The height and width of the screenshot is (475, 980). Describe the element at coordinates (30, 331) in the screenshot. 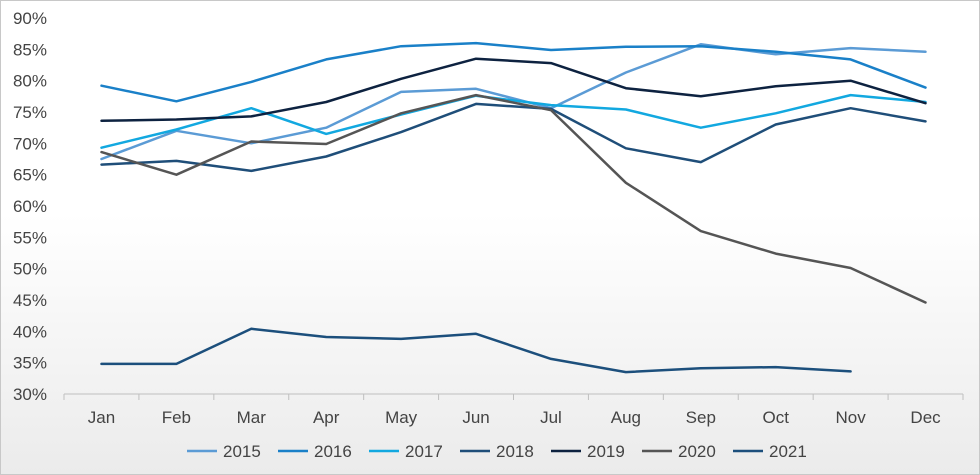

I see `y-tick-label: 40%` at that location.